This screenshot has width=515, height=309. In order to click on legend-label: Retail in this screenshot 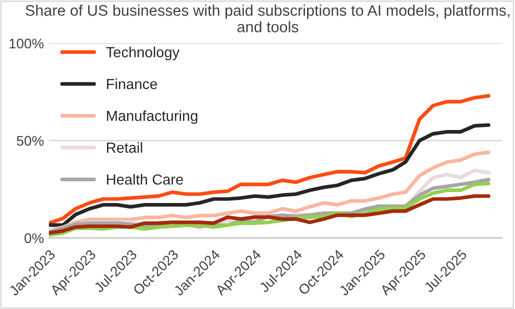, I will do `click(124, 147)`.